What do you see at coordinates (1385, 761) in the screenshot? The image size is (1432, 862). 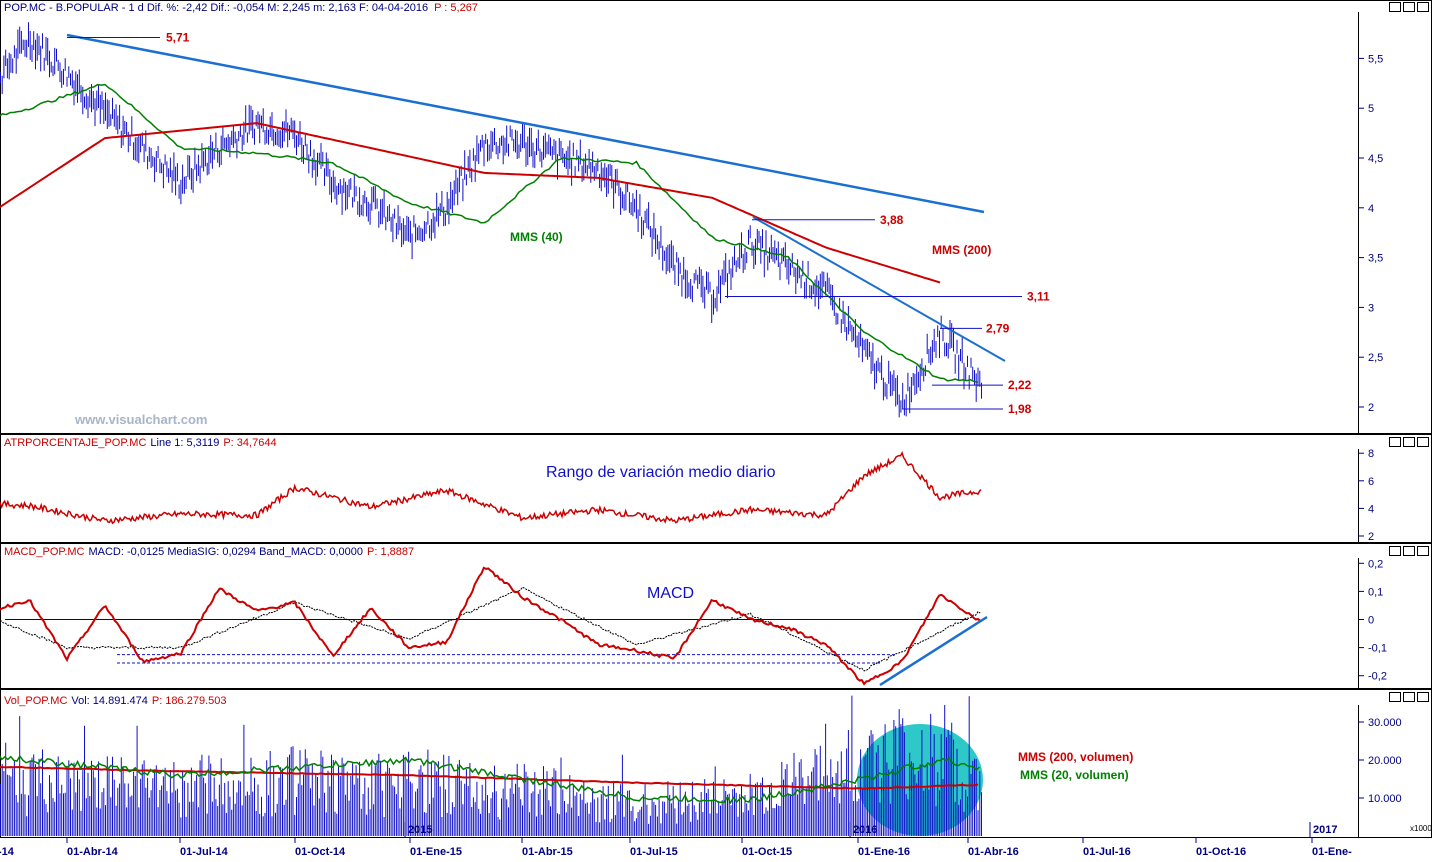 I see `volume-y-tick-label: 20.000` at bounding box center [1385, 761].